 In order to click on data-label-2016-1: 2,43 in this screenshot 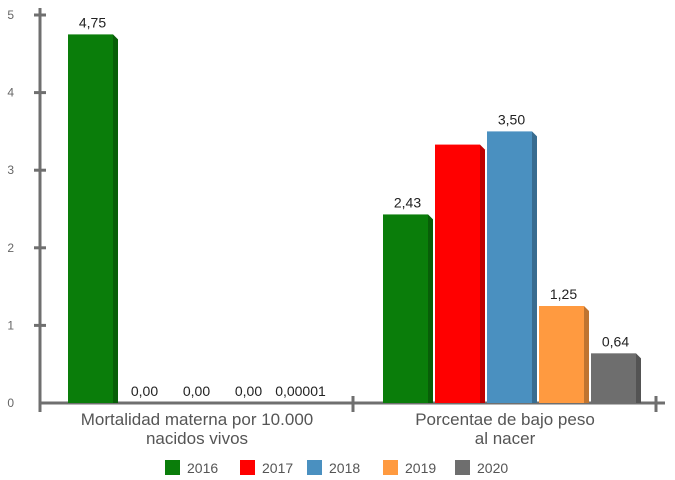, I will do `click(407, 202)`.